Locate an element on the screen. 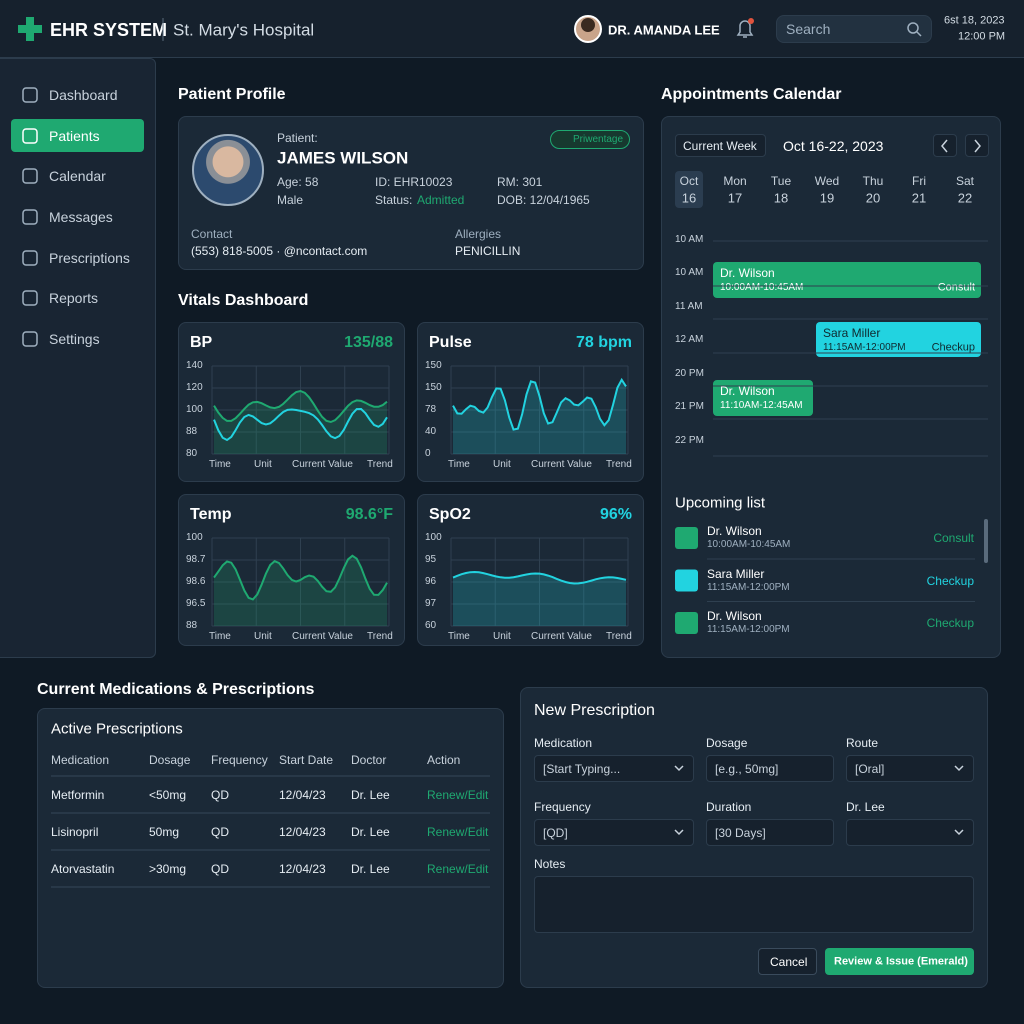  placeholder: [e.g., 50mg] is located at coordinates (747, 769).